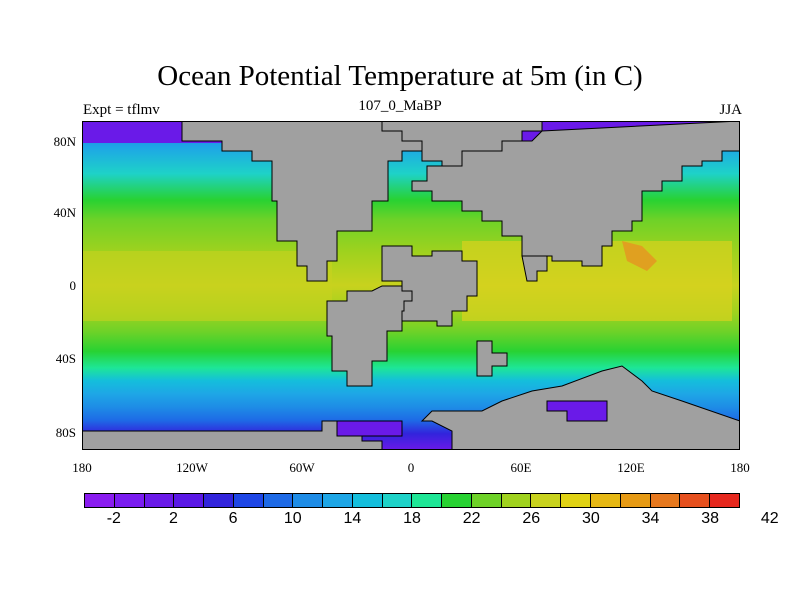 The height and width of the screenshot is (600, 800). What do you see at coordinates (740, 467) in the screenshot?
I see `lon-label-180e: 180` at bounding box center [740, 467].